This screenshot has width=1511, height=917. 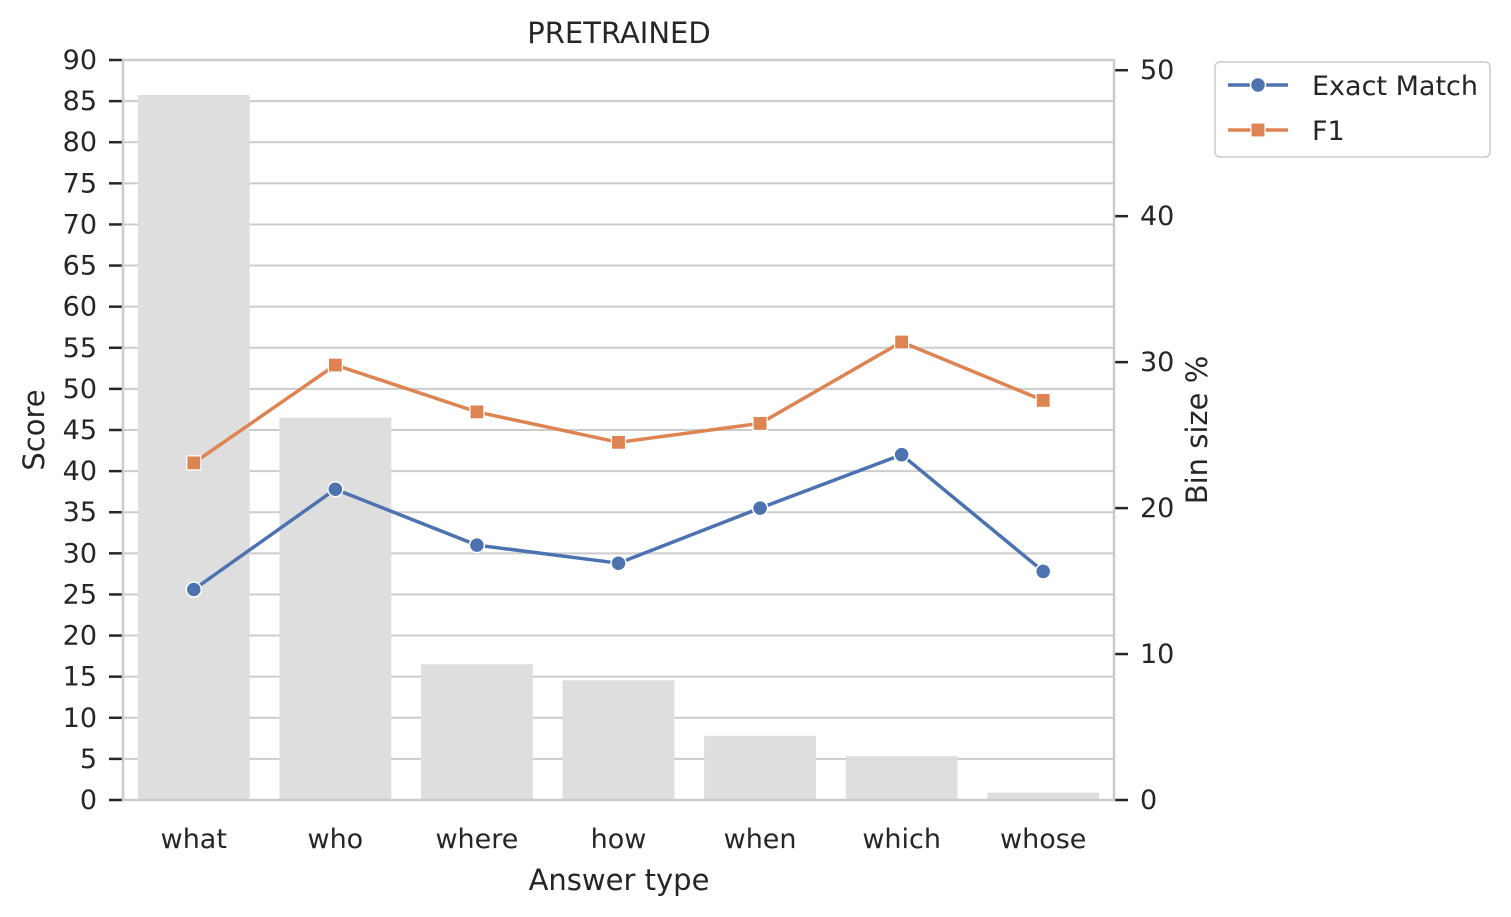 What do you see at coordinates (1148, 800) in the screenshot?
I see `y2-tick-label: 0` at bounding box center [1148, 800].